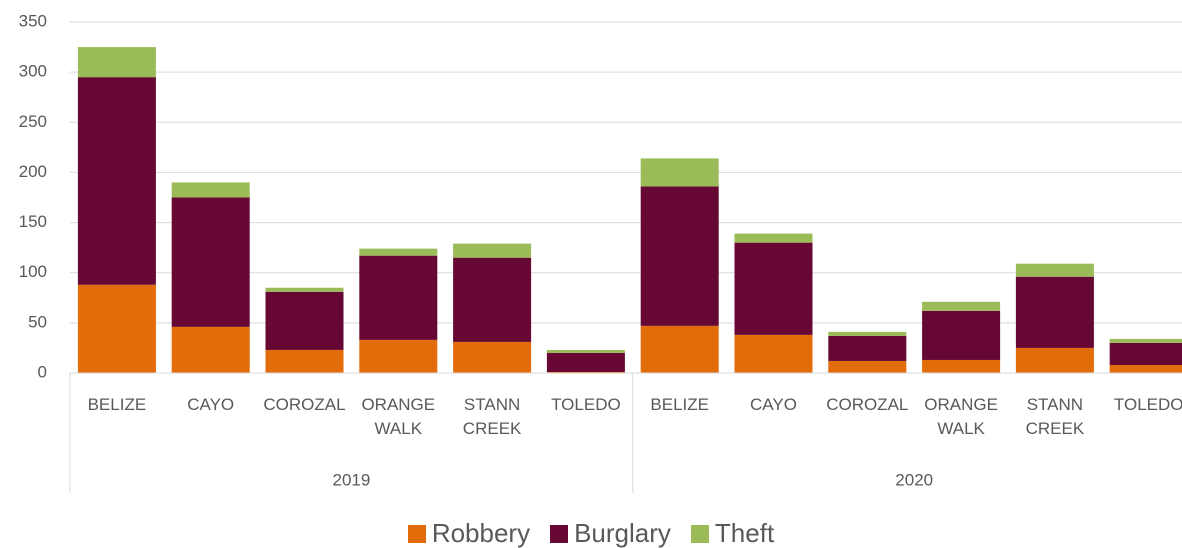 This screenshot has height=548, width=1182. I want to click on legend-item: Burglary, so click(610, 533).